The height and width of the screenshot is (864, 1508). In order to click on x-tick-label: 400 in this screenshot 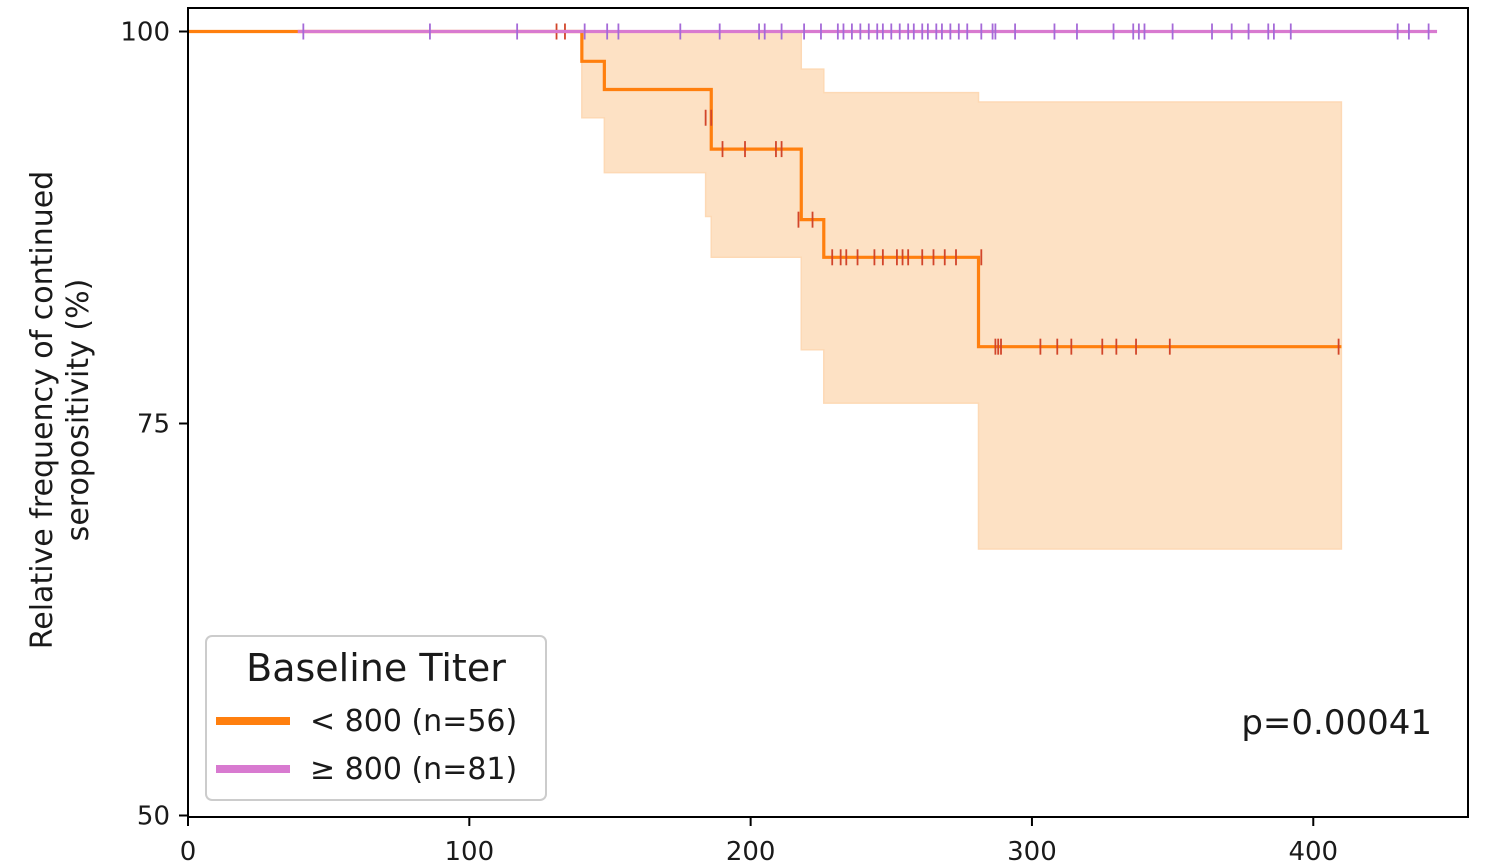, I will do `click(1313, 850)`.